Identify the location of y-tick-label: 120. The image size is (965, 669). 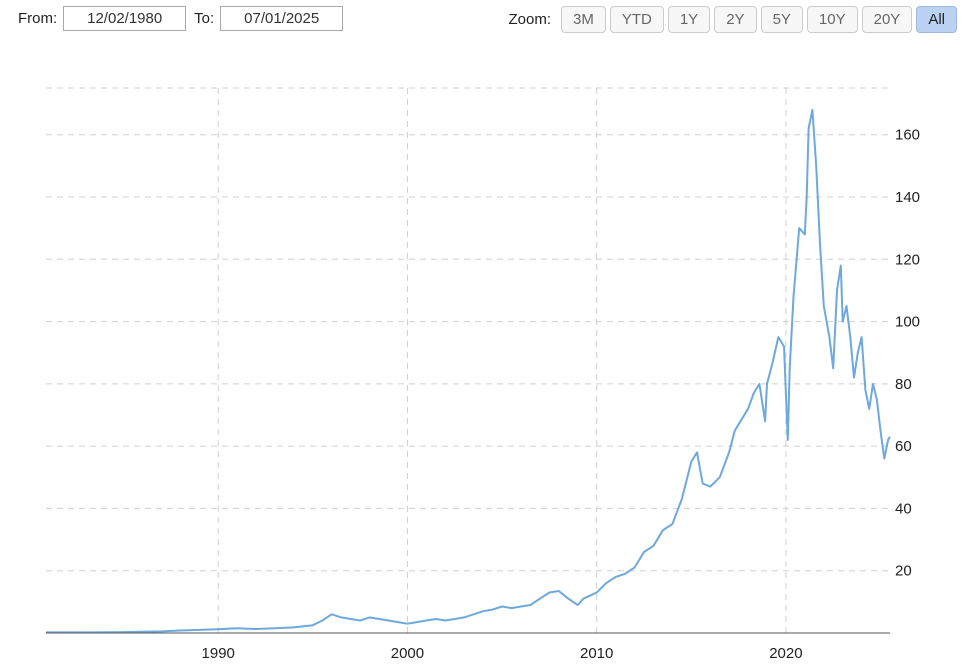
(907, 259).